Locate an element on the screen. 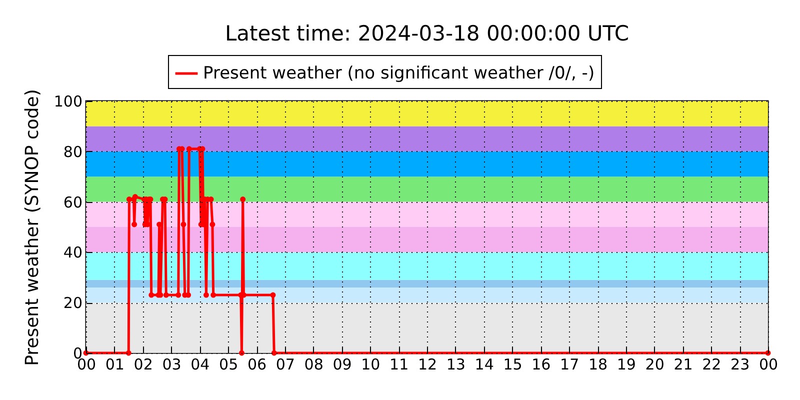 The width and height of the screenshot is (800, 400). x-tick-label: 00 is located at coordinates (768, 365).